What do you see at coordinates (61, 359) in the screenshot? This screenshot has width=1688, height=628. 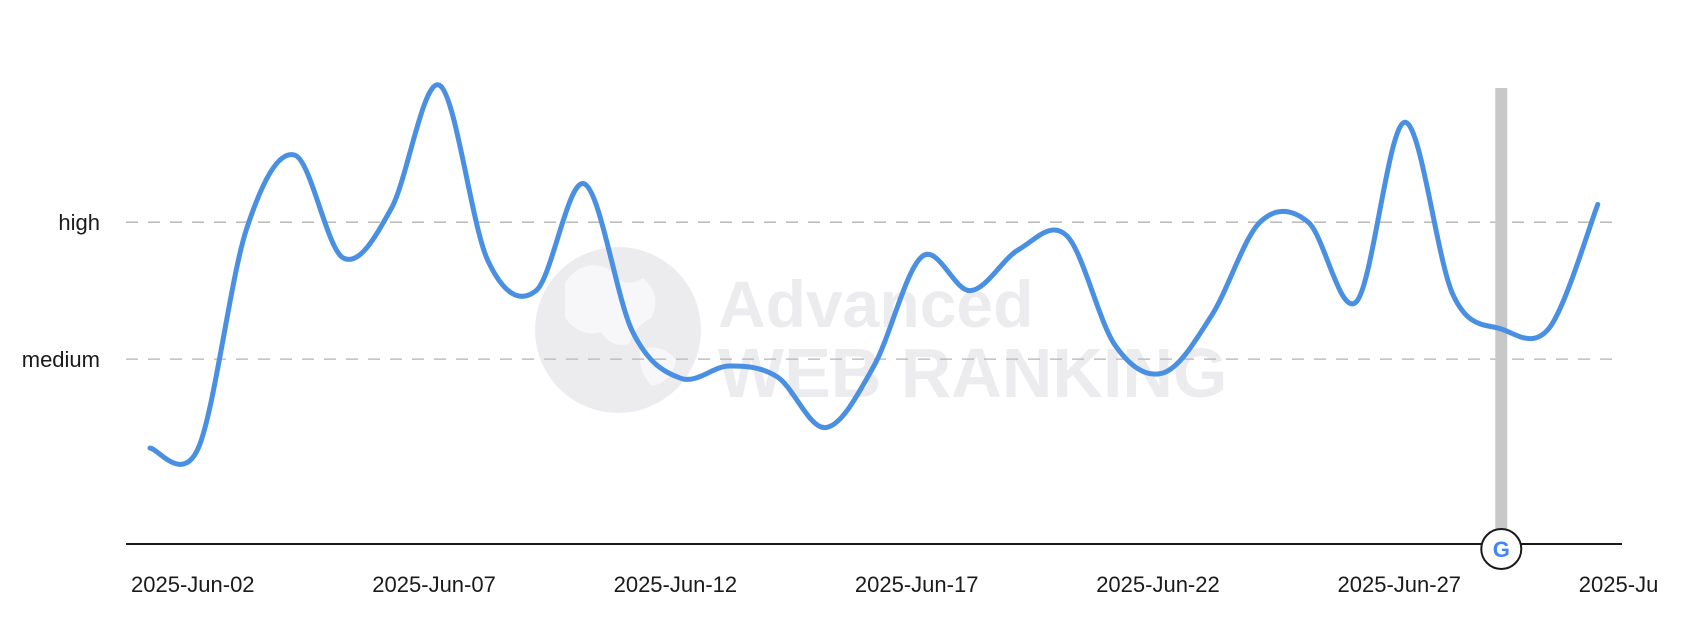 I see `y-tick-label: medium` at bounding box center [61, 359].